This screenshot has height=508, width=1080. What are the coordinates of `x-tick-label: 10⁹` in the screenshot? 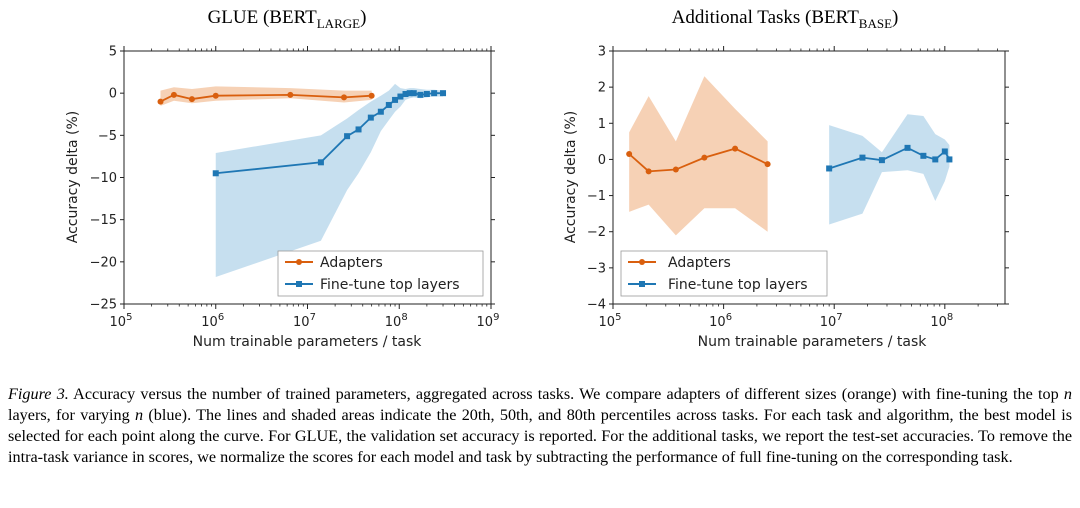 It's located at (488, 321).